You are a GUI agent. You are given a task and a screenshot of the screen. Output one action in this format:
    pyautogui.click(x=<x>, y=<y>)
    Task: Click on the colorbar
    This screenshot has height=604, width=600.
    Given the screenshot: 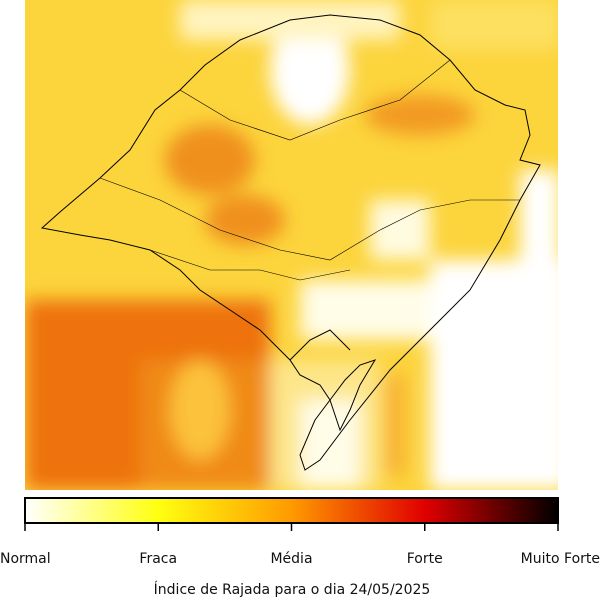 What is the action you would take?
    pyautogui.click(x=291, y=510)
    